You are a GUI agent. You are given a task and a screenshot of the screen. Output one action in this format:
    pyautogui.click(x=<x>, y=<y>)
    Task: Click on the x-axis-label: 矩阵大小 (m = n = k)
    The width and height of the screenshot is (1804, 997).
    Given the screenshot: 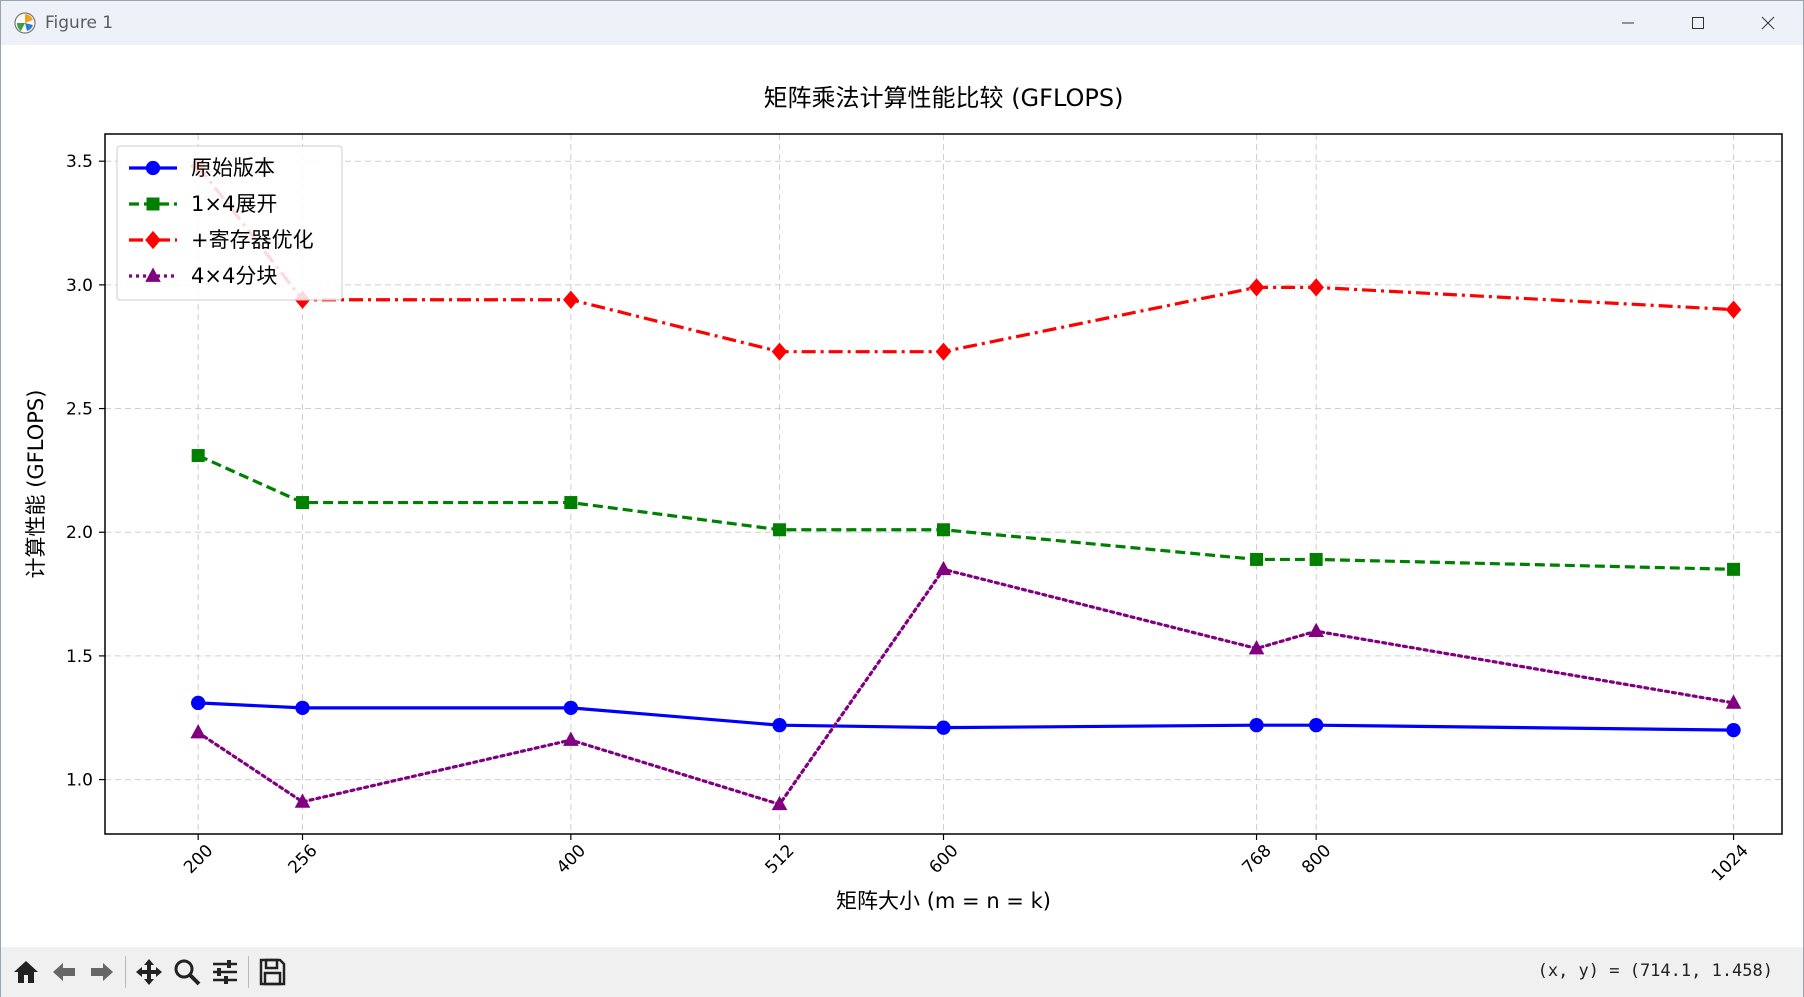 What is the action you would take?
    pyautogui.click(x=943, y=901)
    